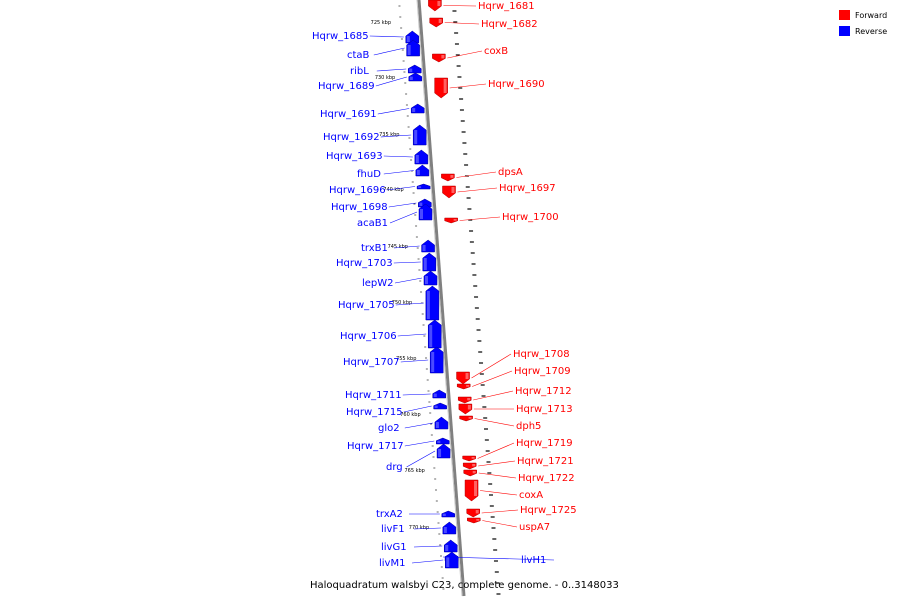 The width and height of the screenshot is (900, 600). I want to click on gene-label-Hqrw_1713: Hqrw_1713, so click(544, 409).